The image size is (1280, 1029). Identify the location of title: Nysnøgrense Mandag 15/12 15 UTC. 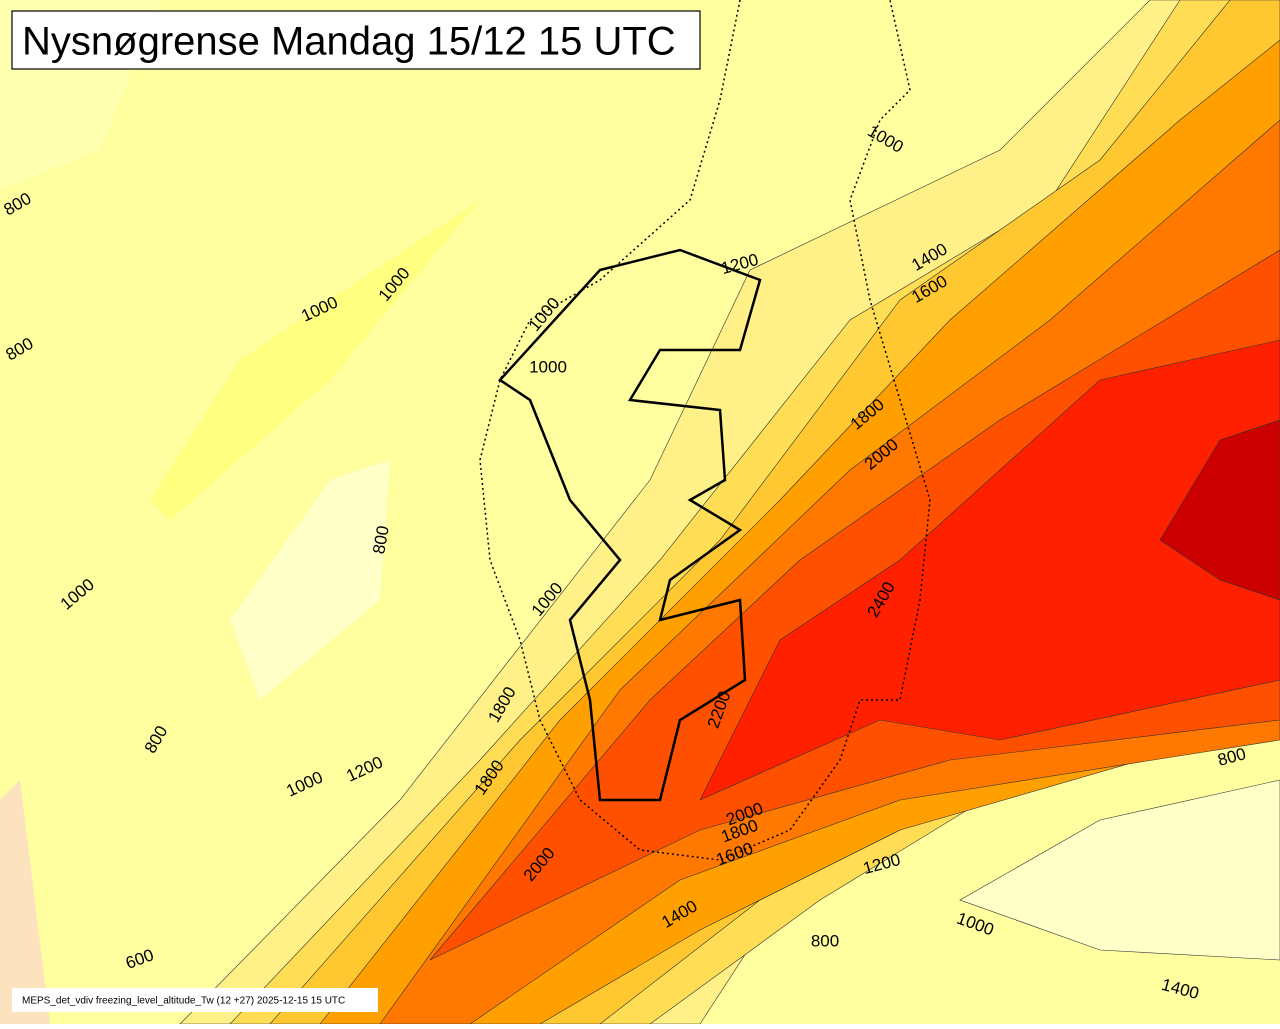
(349, 42).